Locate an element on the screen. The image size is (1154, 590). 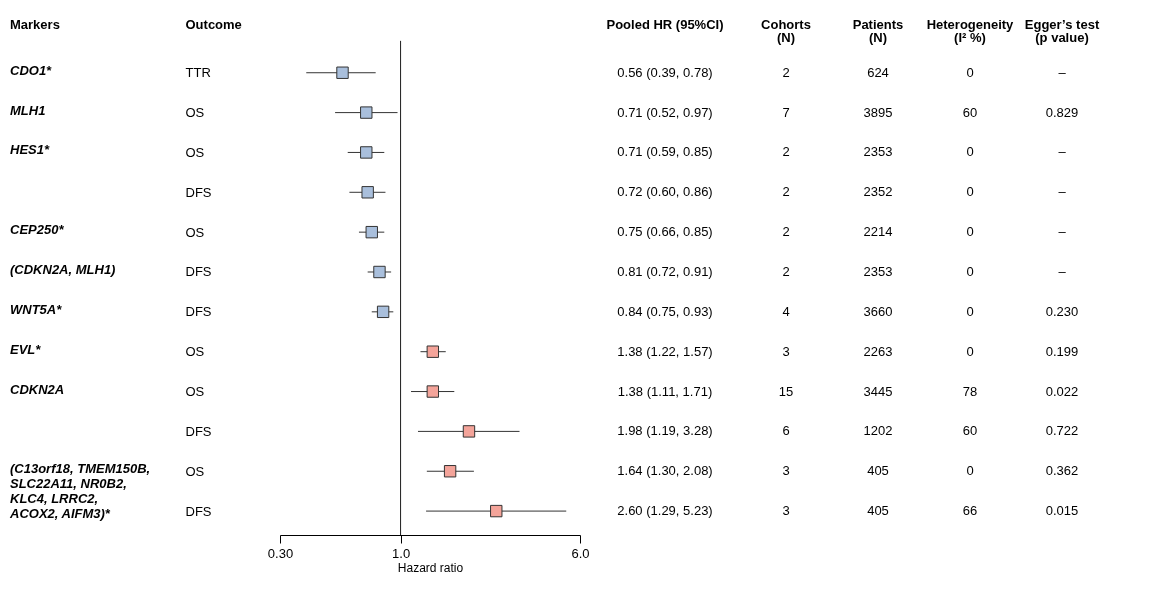
y-tick-label: TTR is located at coordinates (198, 73).